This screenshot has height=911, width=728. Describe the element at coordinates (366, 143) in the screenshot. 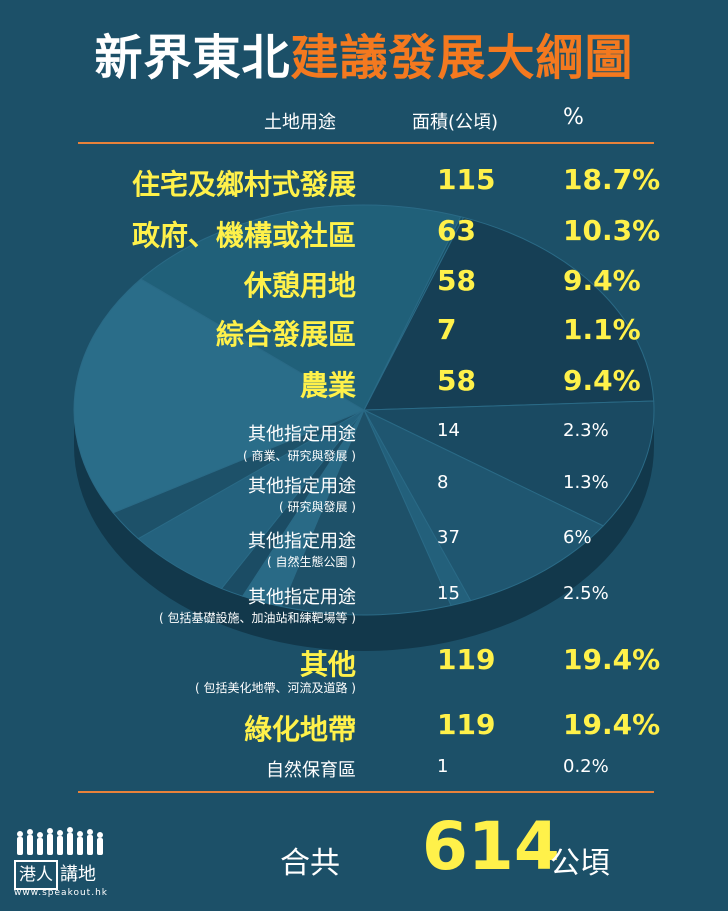

I see `header-rule` at that location.